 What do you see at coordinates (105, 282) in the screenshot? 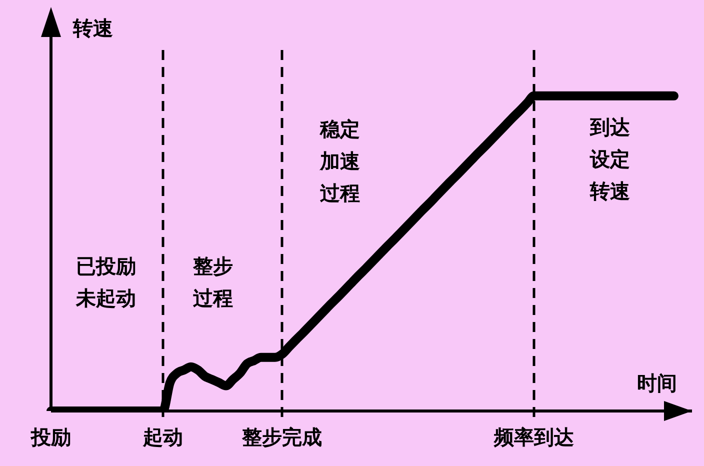
I see `annotation: 已投励未起动` at bounding box center [105, 282].